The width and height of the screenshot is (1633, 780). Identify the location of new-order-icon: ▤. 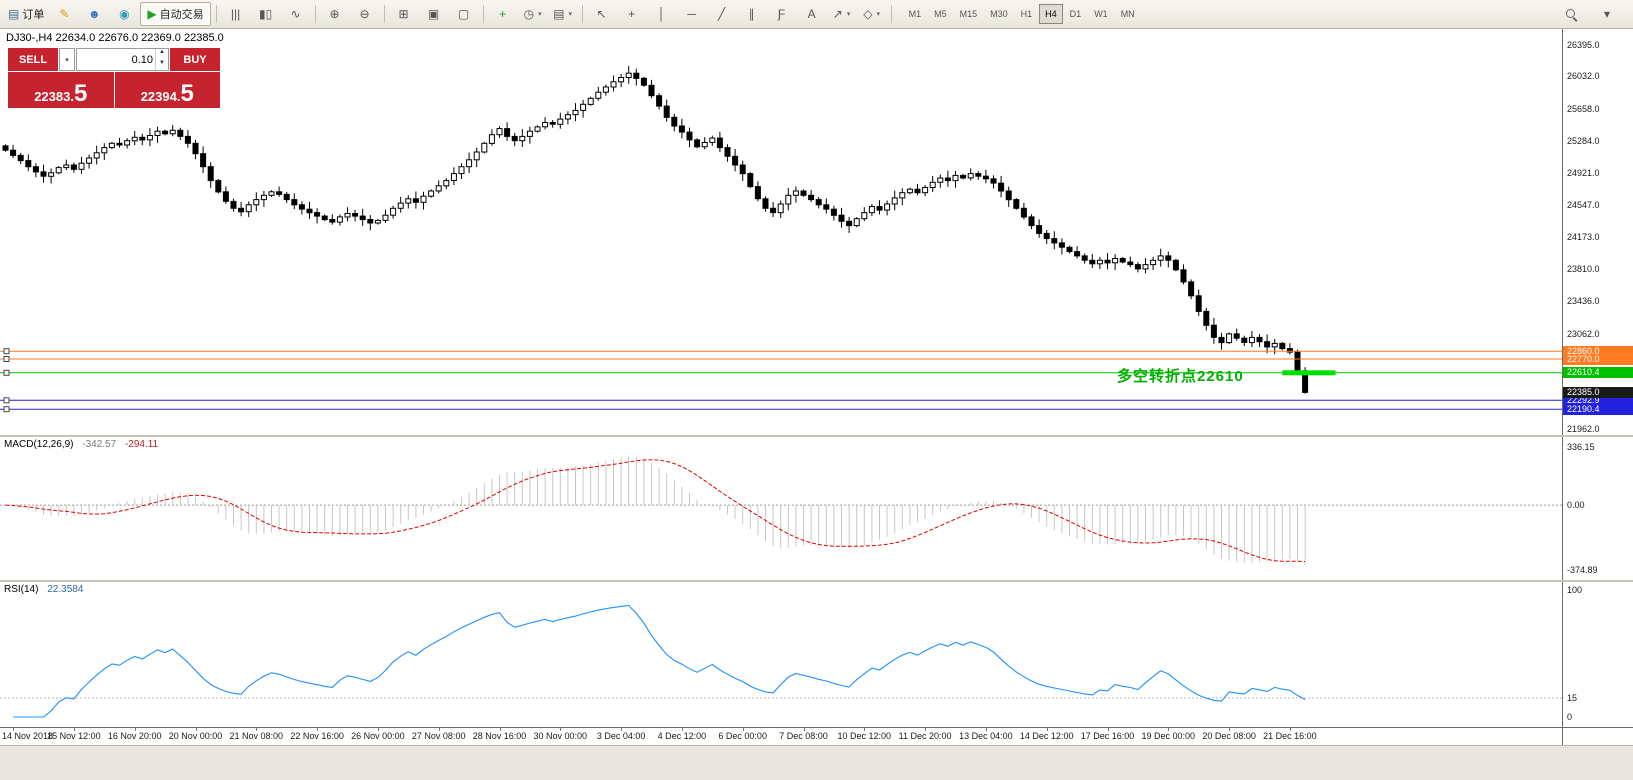
(14, 14).